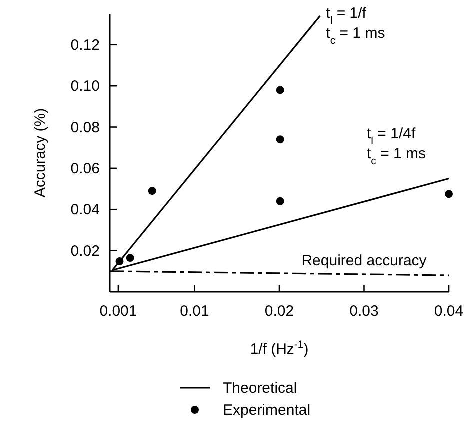 The image size is (465, 432). I want to click on annotation: t$_{l}$ = 1/4f t$_{c}$ = 1 ms, so click(396, 147).